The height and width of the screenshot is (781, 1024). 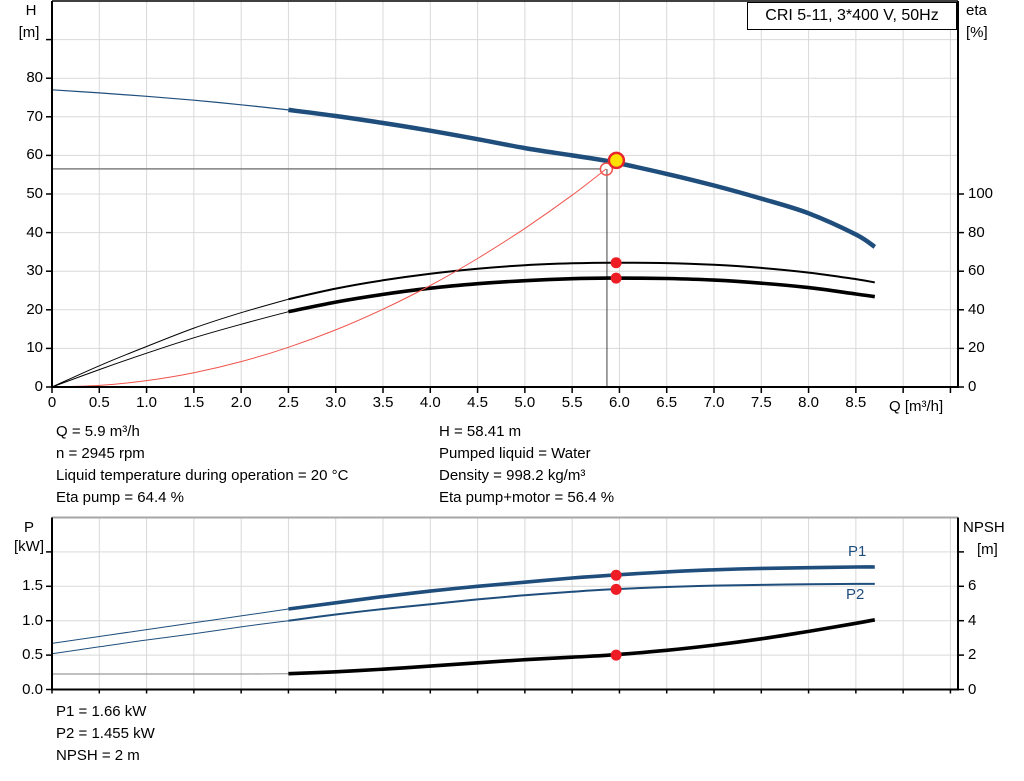 What do you see at coordinates (808, 402) in the screenshot?
I see `tick-label: 8.0` at bounding box center [808, 402].